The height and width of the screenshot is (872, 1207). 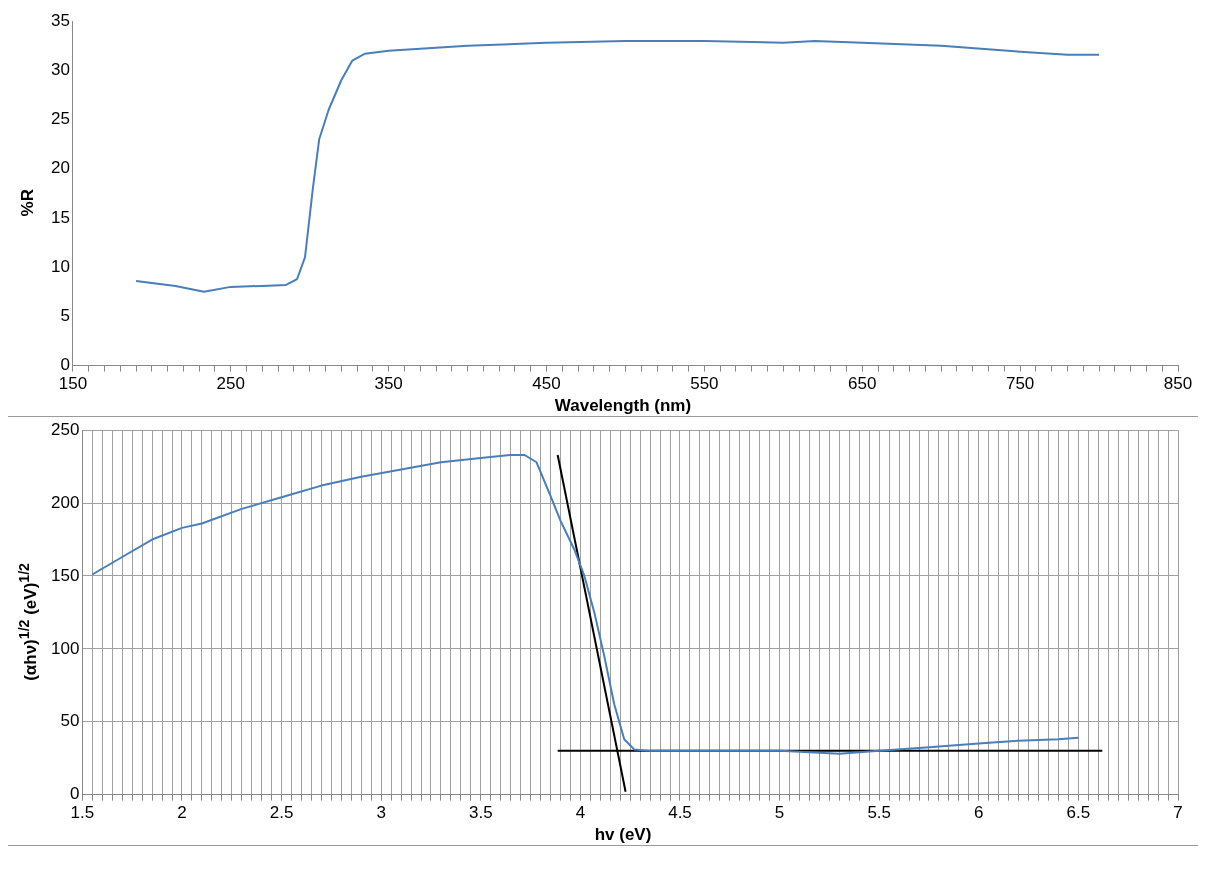 I want to click on y-tick-label: 35, so click(x=60, y=20).